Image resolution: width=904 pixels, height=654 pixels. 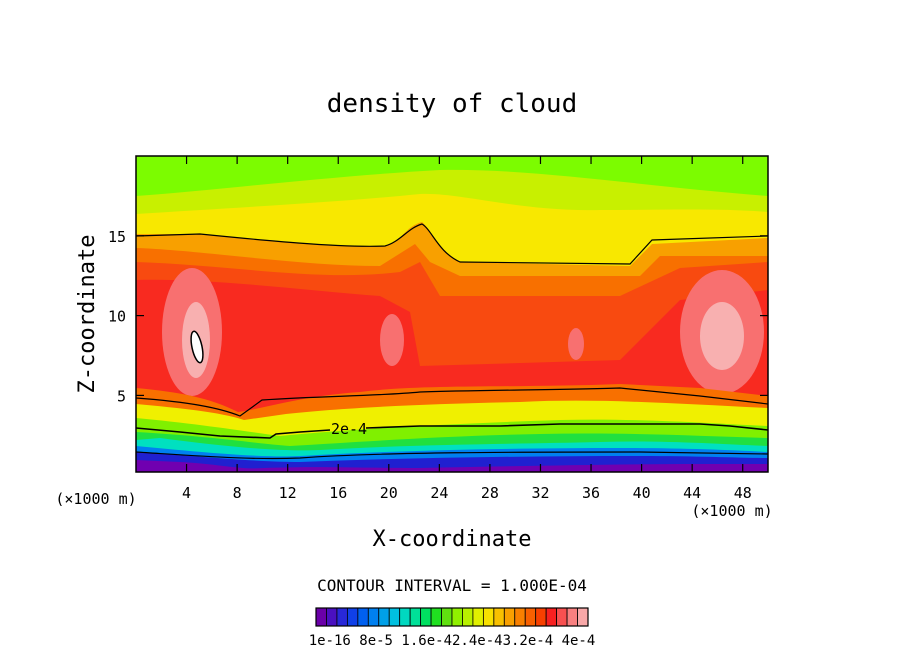 What do you see at coordinates (490, 493) in the screenshot?
I see `x-tick-label: 28` at bounding box center [490, 493].